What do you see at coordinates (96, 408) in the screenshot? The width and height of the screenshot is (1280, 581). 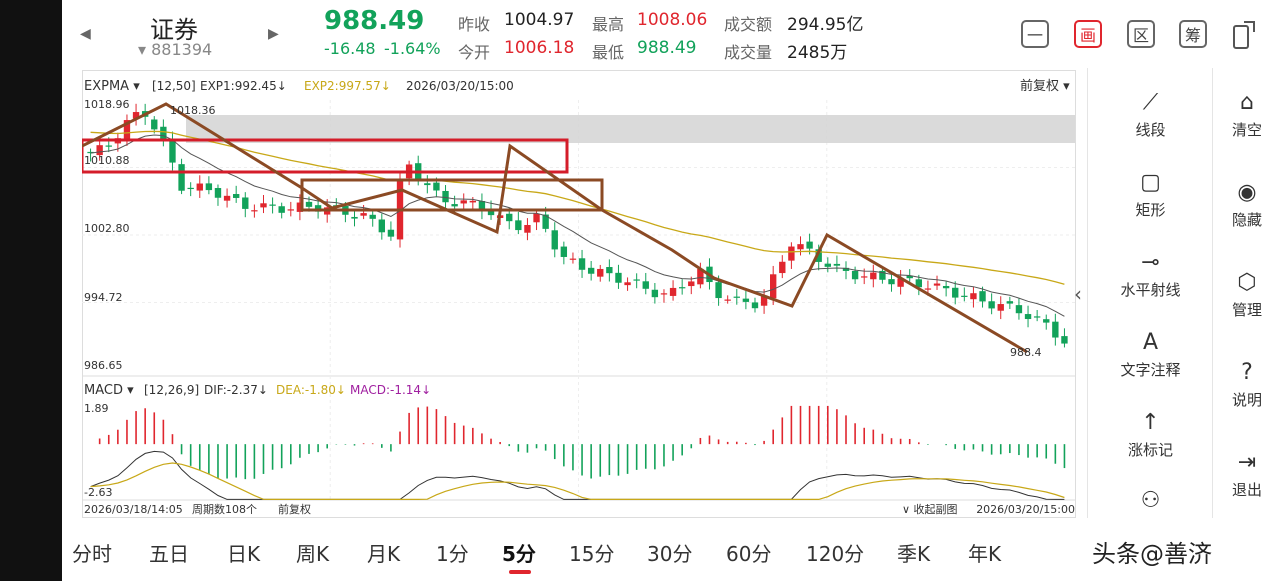 I see `macd-y-top-label: 1.89` at bounding box center [96, 408].